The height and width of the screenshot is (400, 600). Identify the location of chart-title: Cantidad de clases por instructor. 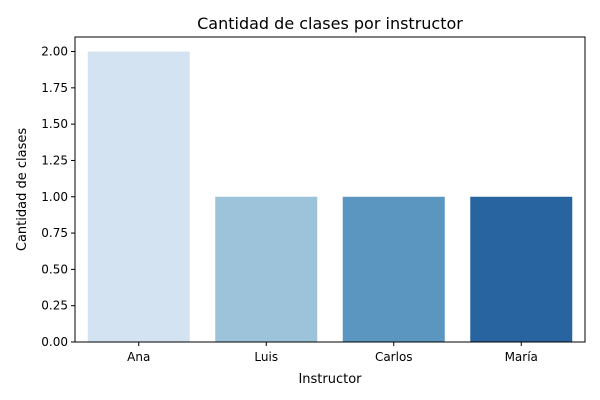
(330, 23).